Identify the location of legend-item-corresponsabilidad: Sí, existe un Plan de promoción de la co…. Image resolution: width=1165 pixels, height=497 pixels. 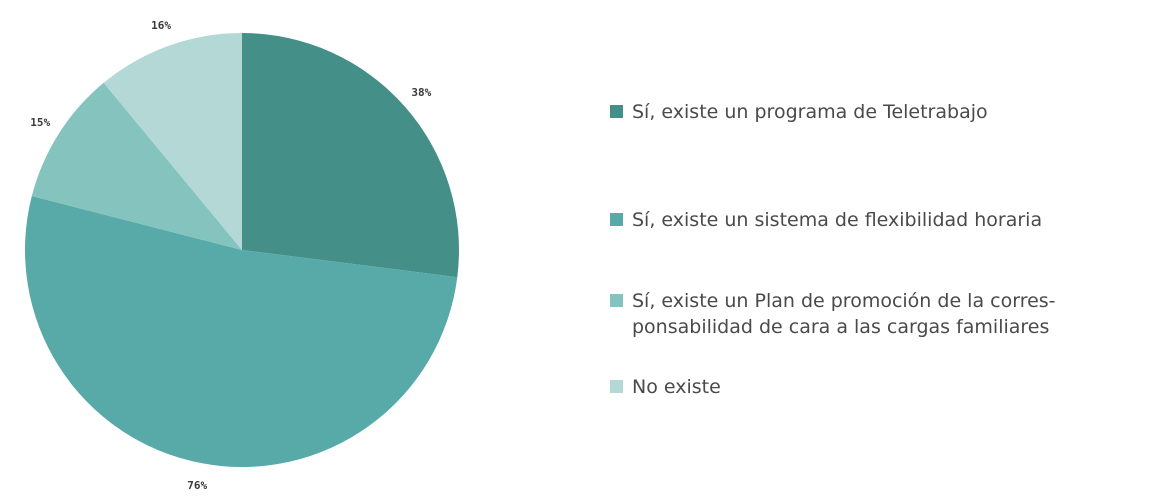
(833, 314).